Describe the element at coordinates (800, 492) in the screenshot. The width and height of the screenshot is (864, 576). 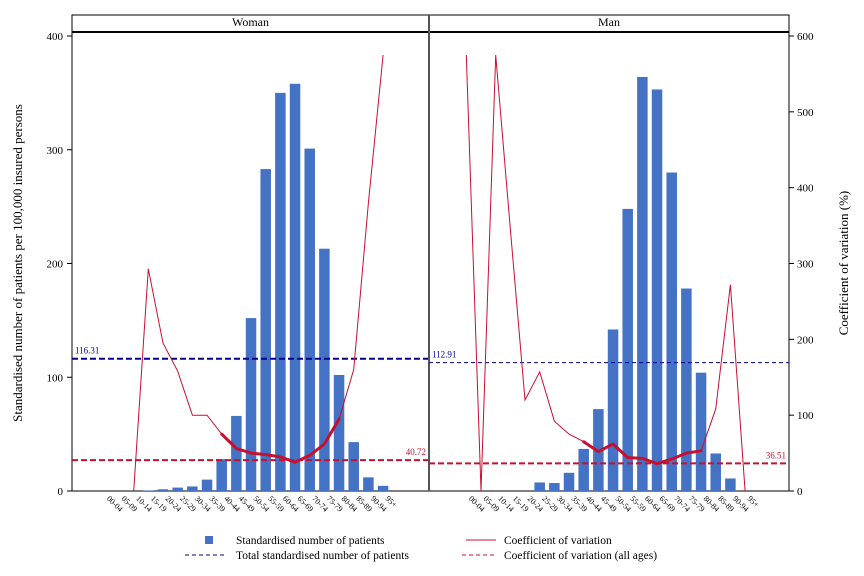
I see `y2-tick-label: 0` at that location.